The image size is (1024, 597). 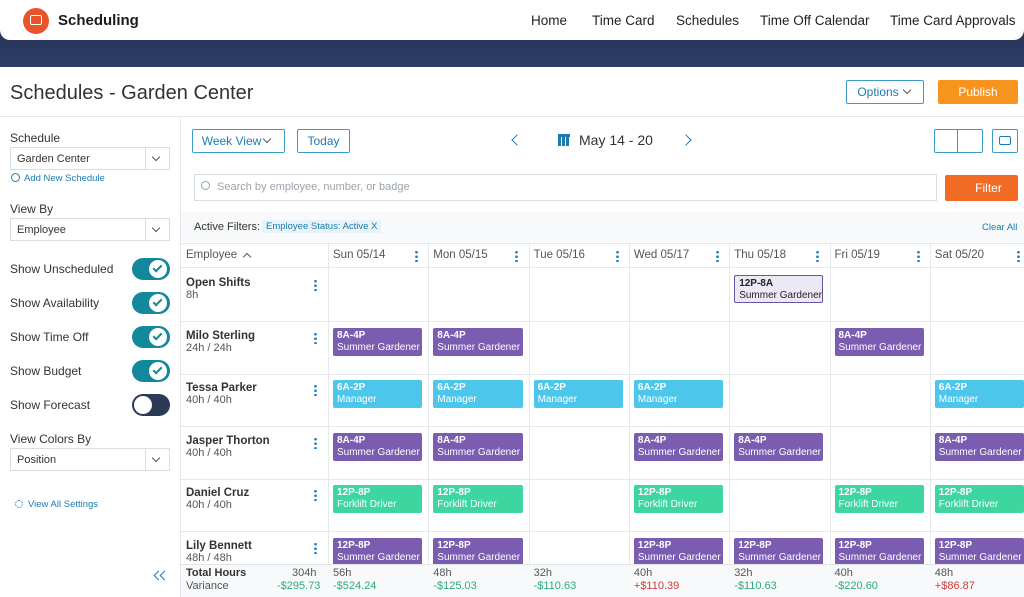 What do you see at coordinates (90, 229) in the screenshot?
I see `select: Employee` at bounding box center [90, 229].